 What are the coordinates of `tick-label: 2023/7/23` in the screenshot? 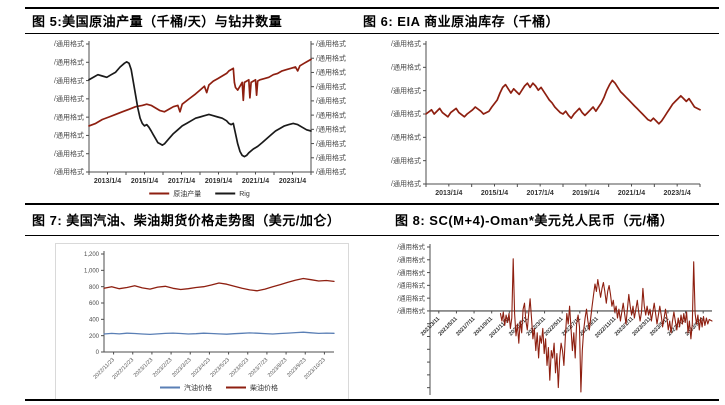 It's located at (259, 368).